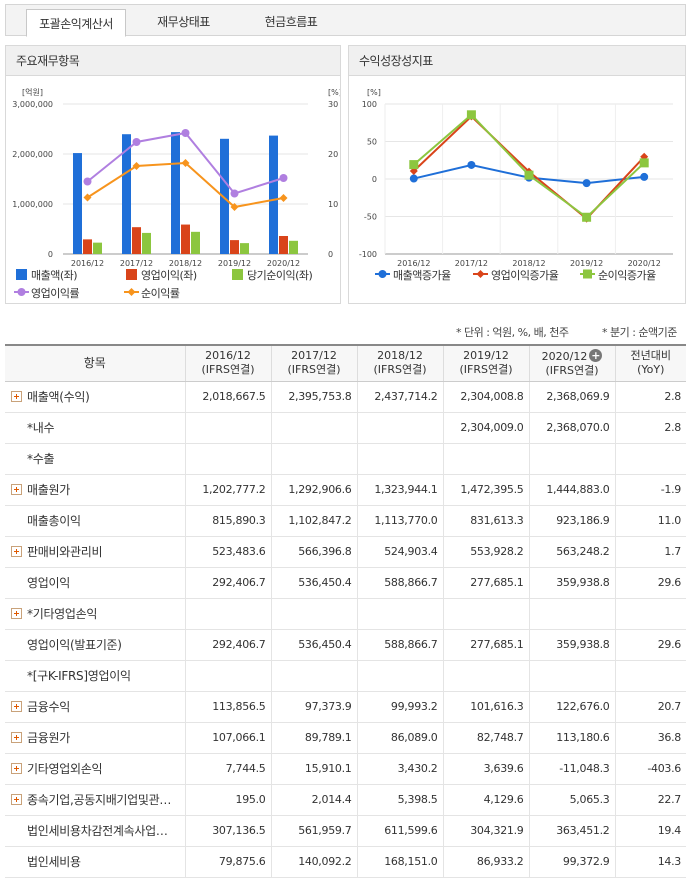 This screenshot has height=884, width=696. What do you see at coordinates (313, 397) in the screenshot?
I see `cell-value: 2,395,753.8` at bounding box center [313, 397].